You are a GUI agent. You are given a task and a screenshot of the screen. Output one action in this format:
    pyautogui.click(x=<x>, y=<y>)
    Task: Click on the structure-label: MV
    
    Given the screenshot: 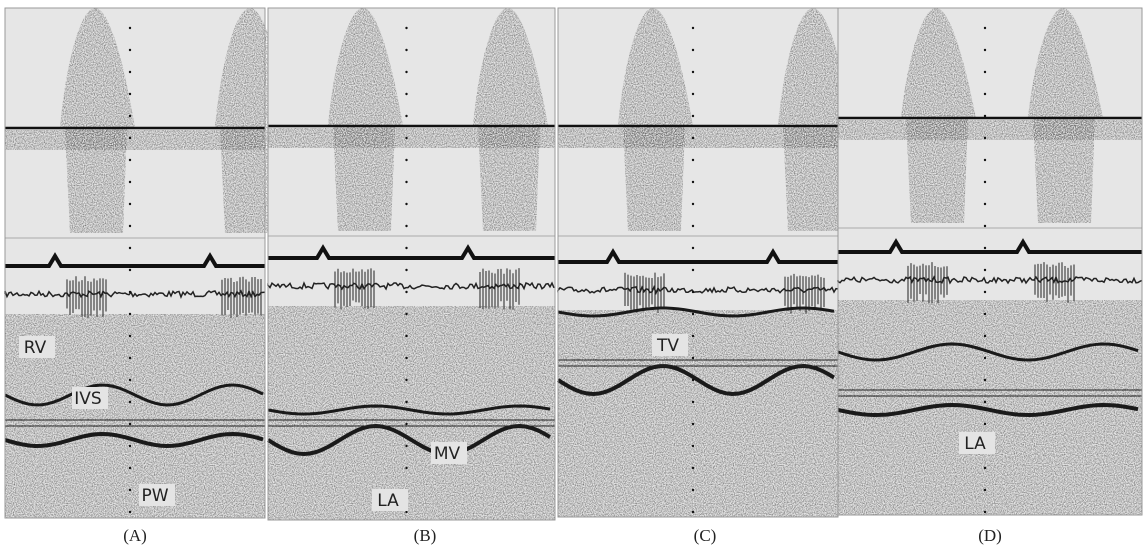 What is the action you would take?
    pyautogui.click(x=447, y=454)
    